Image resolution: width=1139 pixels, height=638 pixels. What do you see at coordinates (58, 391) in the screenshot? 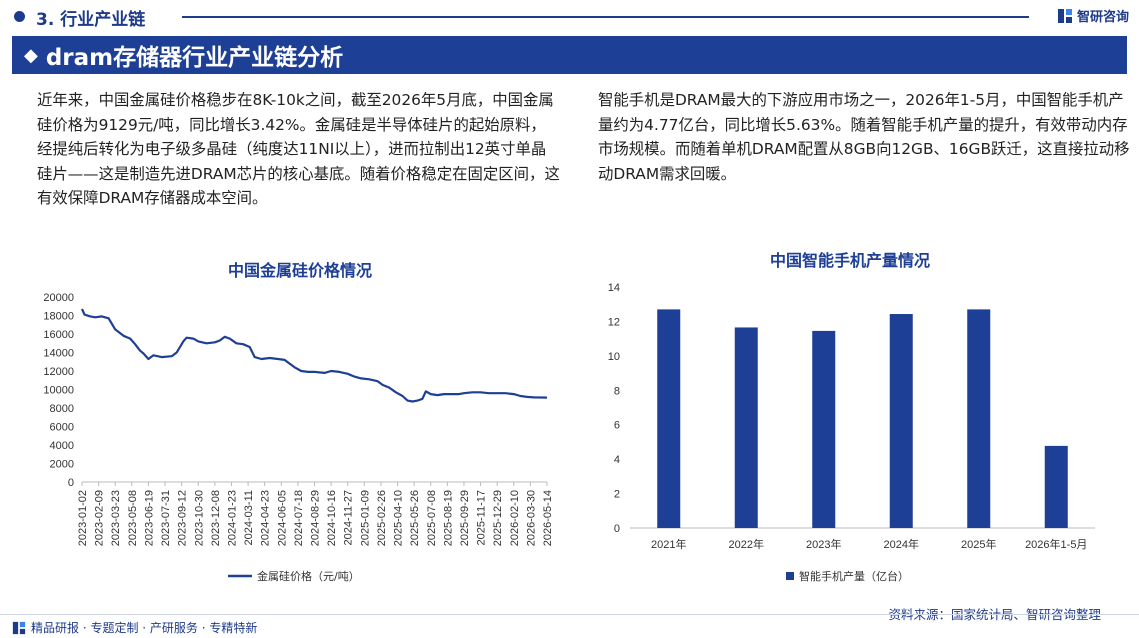
I see `y-tick-label: 10000` at bounding box center [58, 391].